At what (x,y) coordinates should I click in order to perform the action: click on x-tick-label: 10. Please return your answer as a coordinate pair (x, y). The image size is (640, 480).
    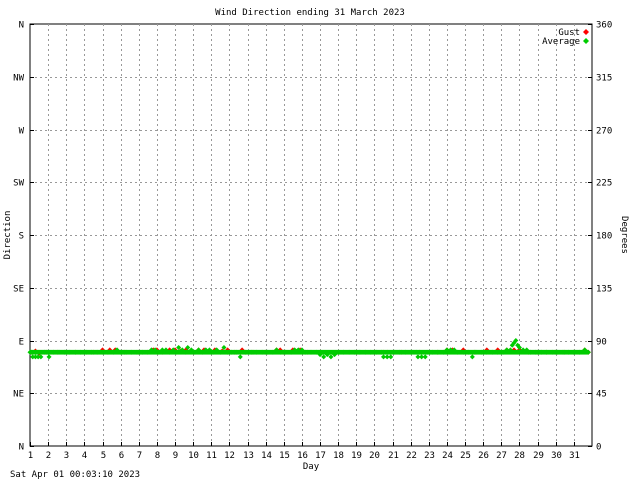
    Looking at the image, I should click on (193, 456).